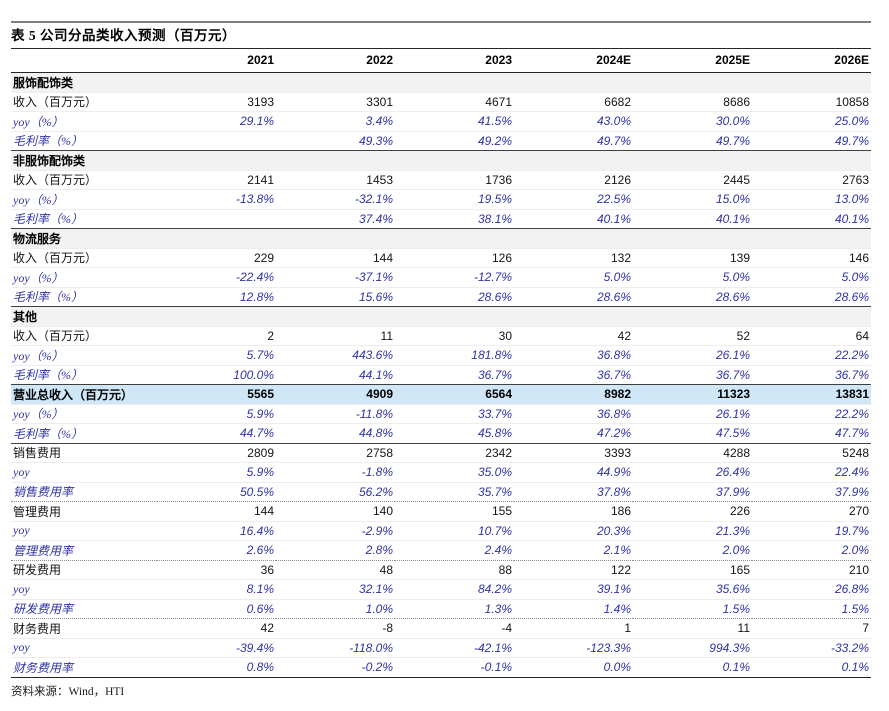 Image resolution: width=889 pixels, height=711 pixels. What do you see at coordinates (454, 355) in the screenshot?
I see `cell-value: 181.8%` at bounding box center [454, 355].